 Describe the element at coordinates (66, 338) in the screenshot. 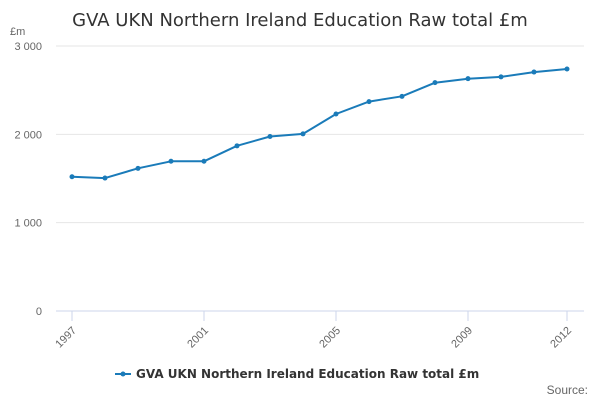

I see `x-tick-label: 1997` at that location.